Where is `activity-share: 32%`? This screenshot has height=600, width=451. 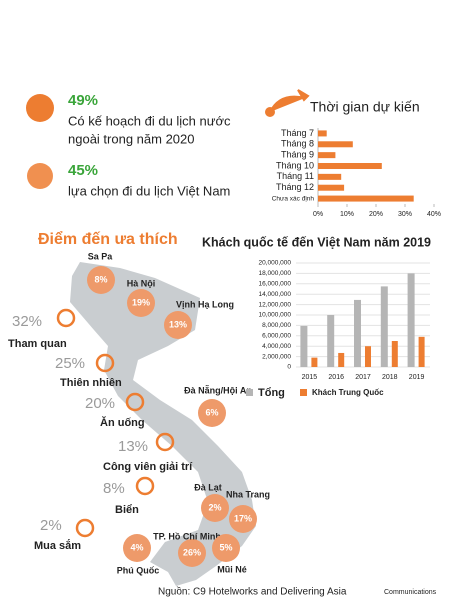 activity-share: 32% is located at coordinates (27, 321).